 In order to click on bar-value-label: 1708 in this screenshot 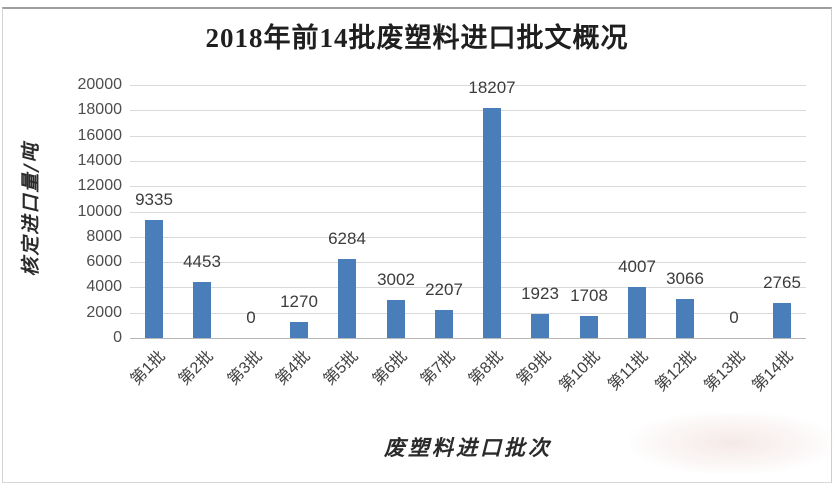, I will do `click(589, 295)`.